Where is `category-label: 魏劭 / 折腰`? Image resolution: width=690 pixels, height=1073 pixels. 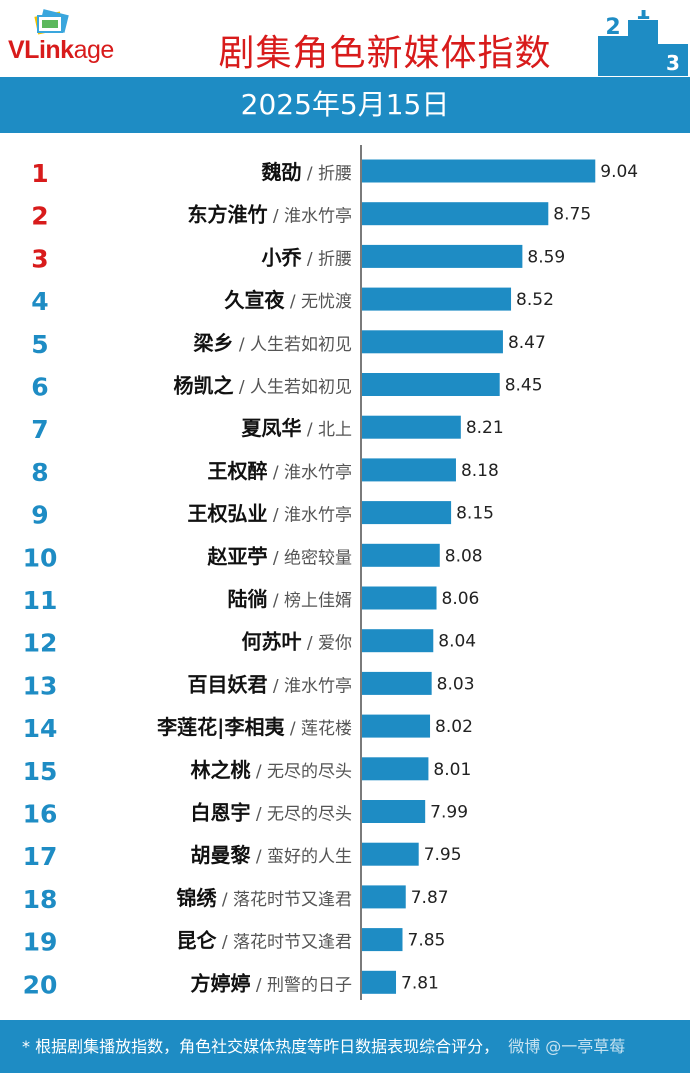 category-label: 魏劭 / 折腰 is located at coordinates (306, 172).